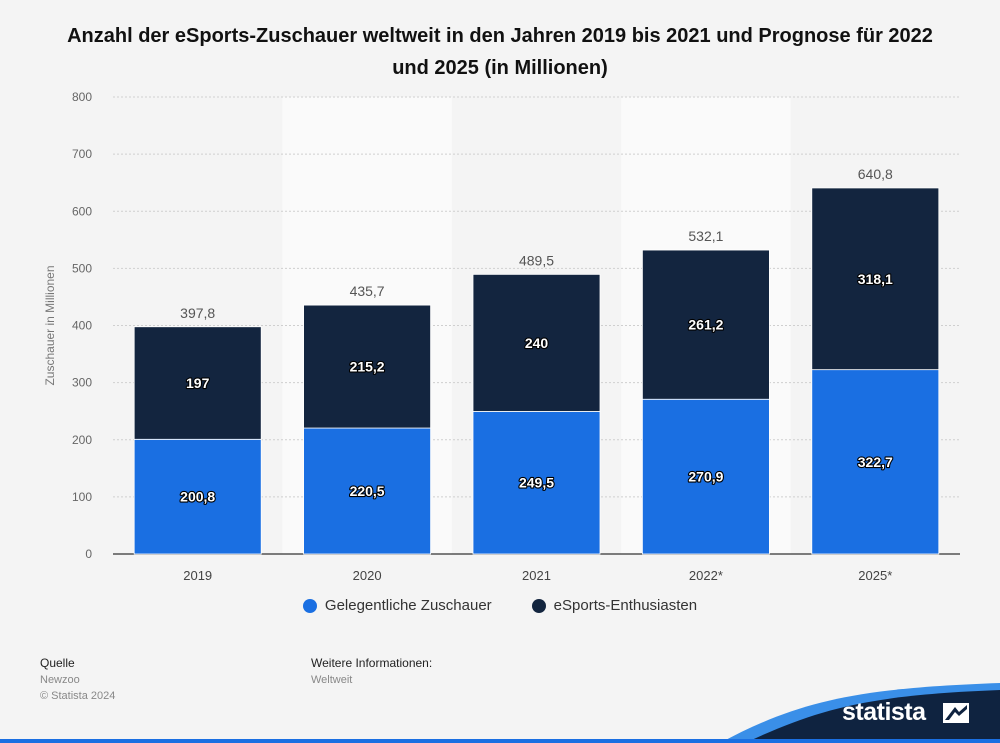 This screenshot has width=1000, height=743. I want to click on data-label-enthusiasts: 261,2, so click(705, 325).